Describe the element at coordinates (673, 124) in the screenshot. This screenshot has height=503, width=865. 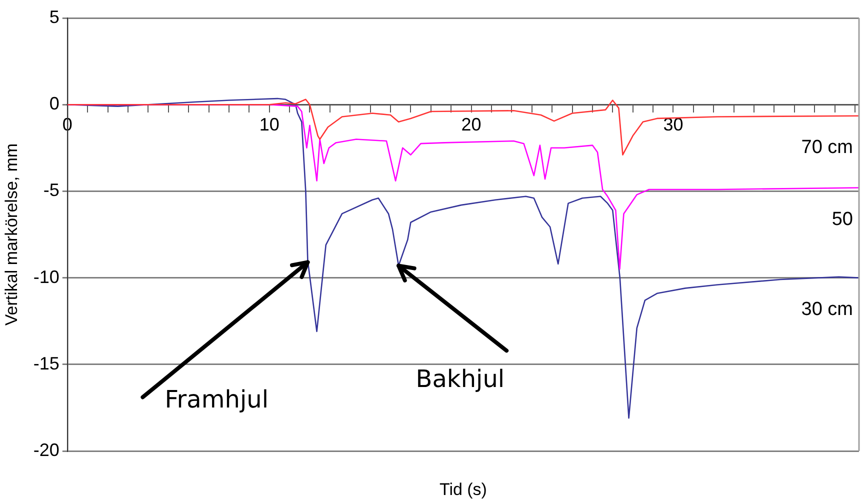
I see `x-tick-label: 30` at that location.